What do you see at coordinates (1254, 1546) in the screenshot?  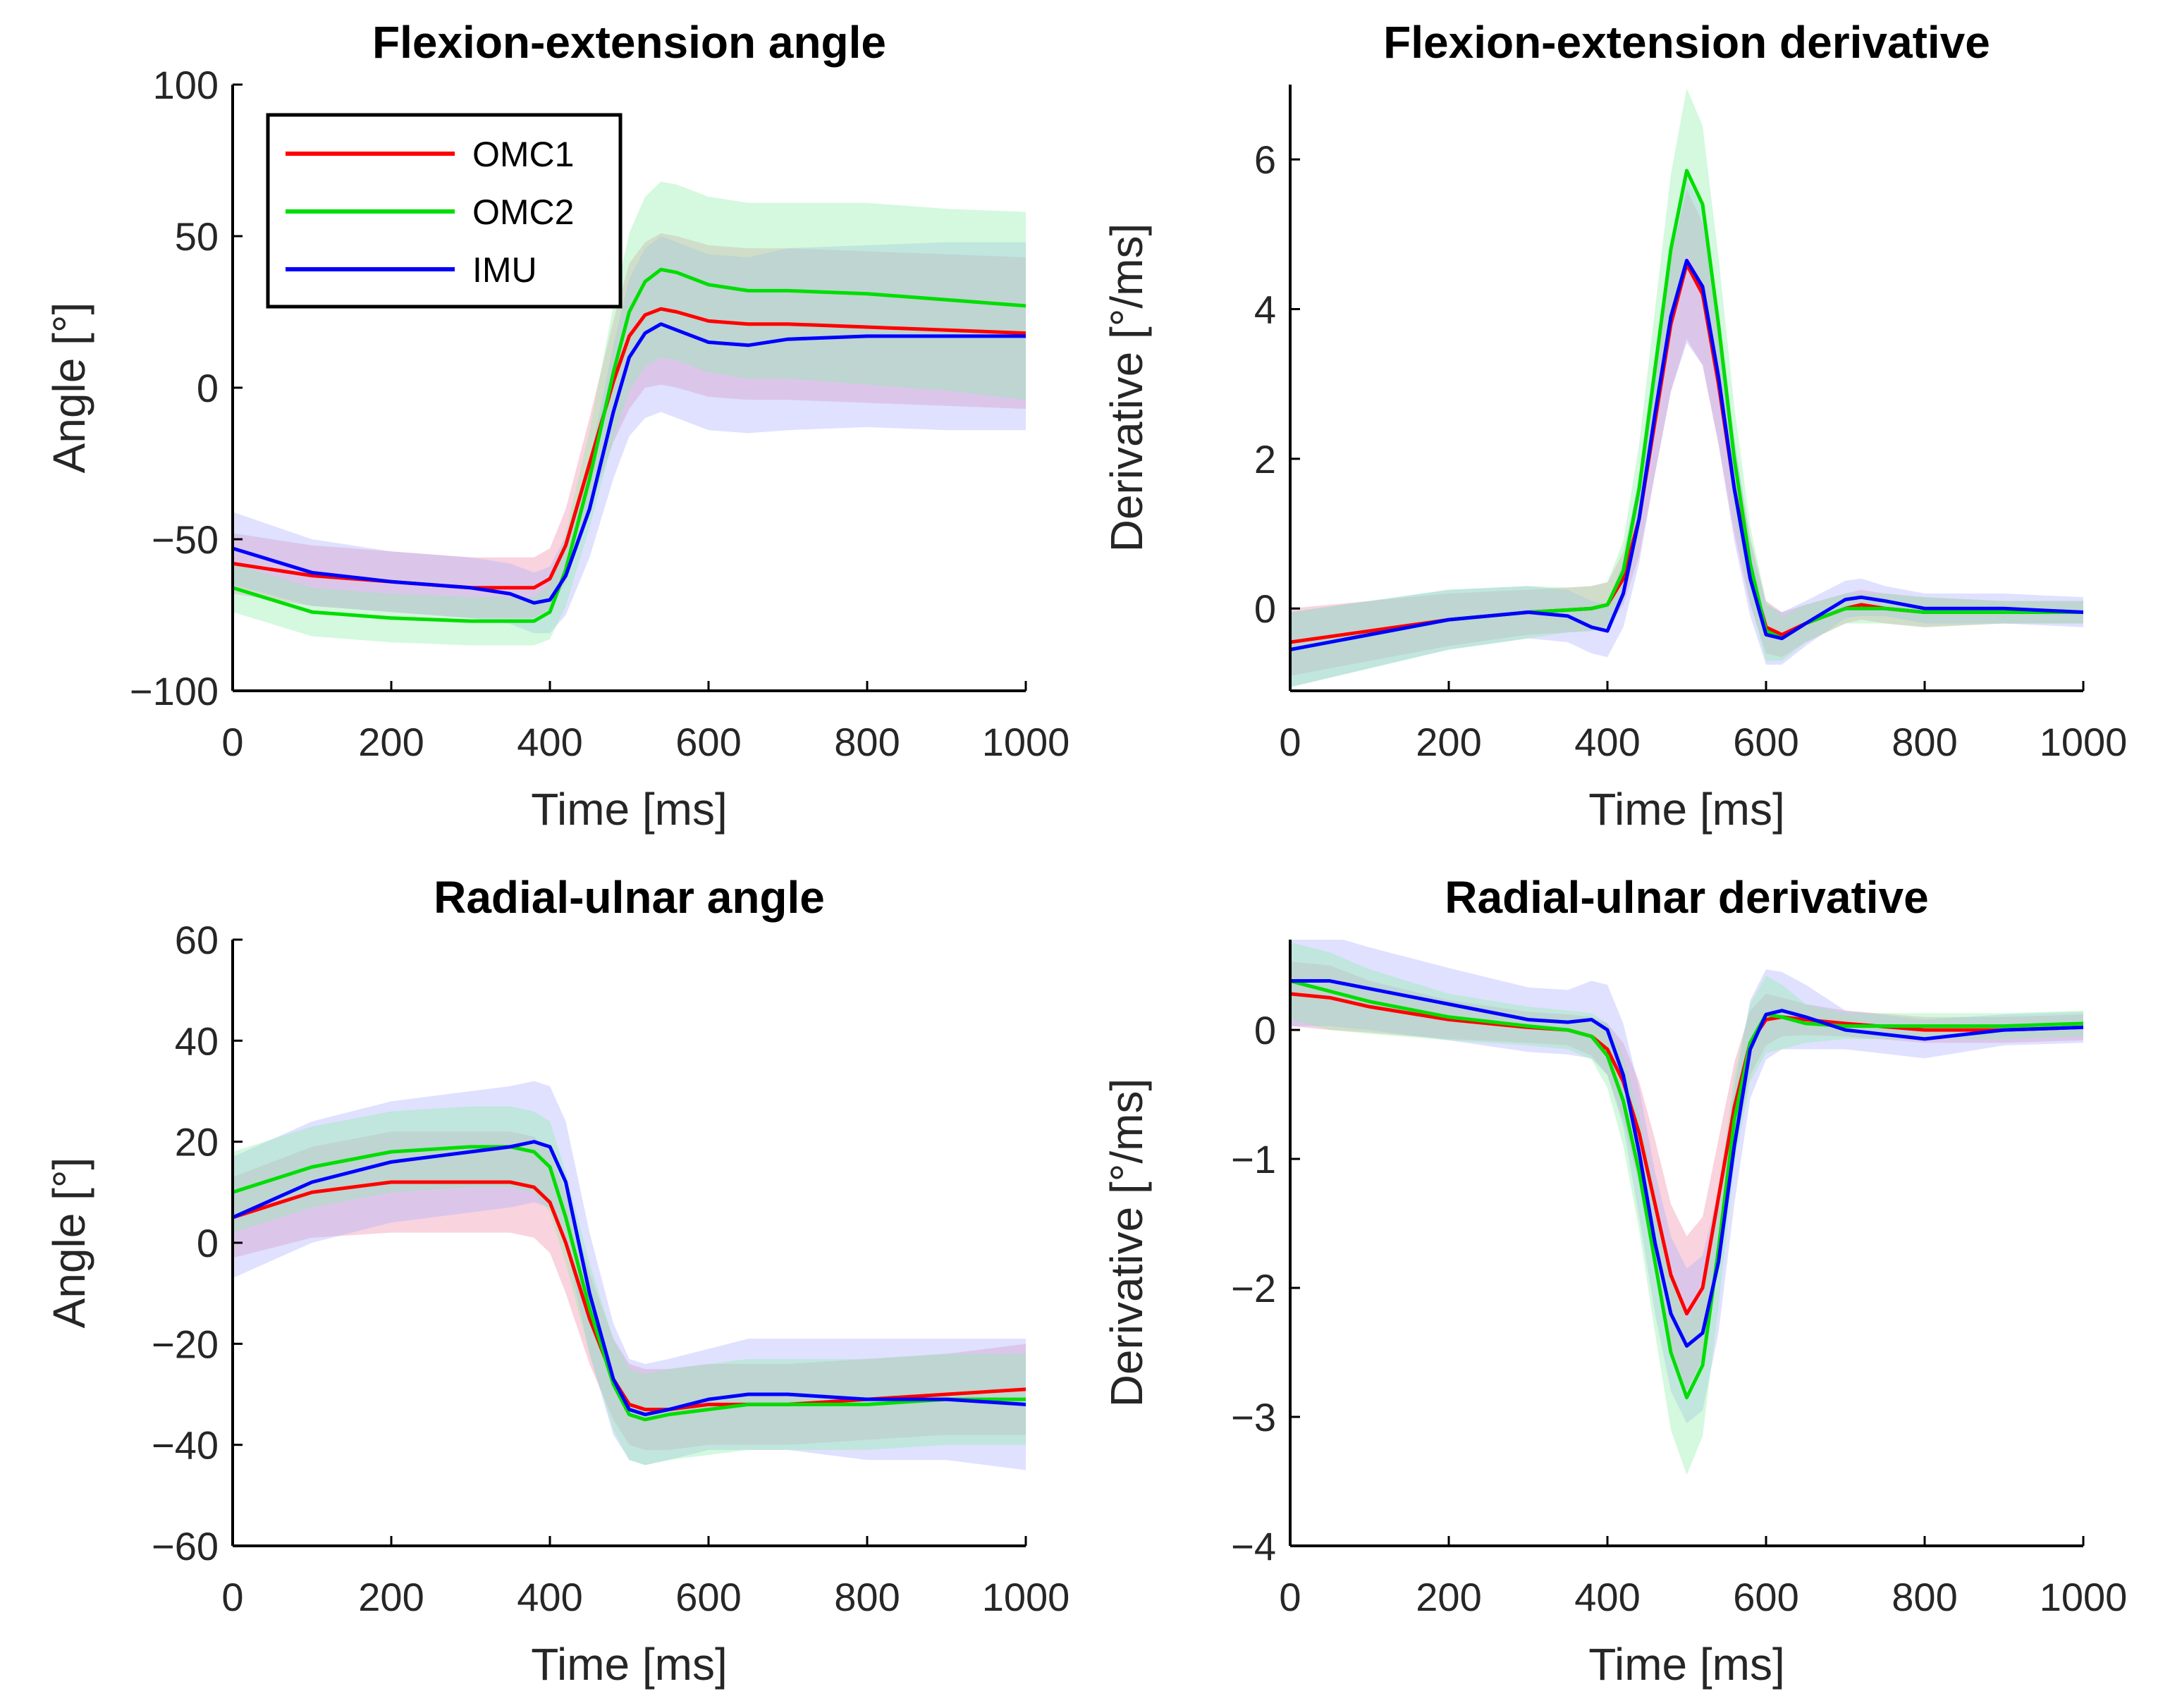 I see `y-tick-label: −4` at bounding box center [1254, 1546].